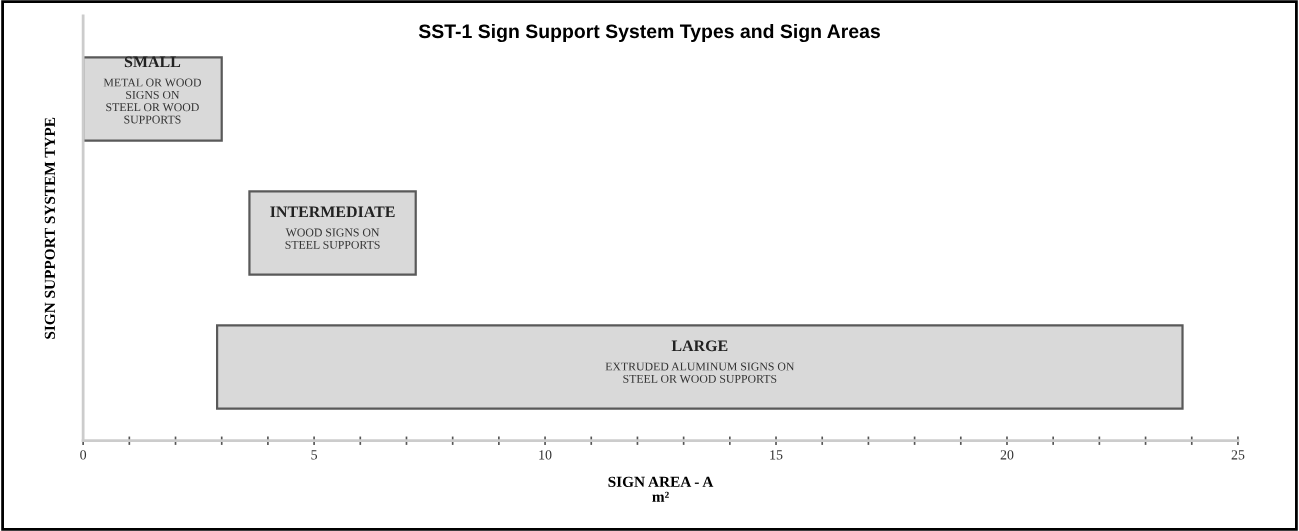 The image size is (1299, 531). What do you see at coordinates (332, 238) in the screenshot?
I see `annotation: WOOD SIGNS ON STEEL SUPPORTS` at bounding box center [332, 238].